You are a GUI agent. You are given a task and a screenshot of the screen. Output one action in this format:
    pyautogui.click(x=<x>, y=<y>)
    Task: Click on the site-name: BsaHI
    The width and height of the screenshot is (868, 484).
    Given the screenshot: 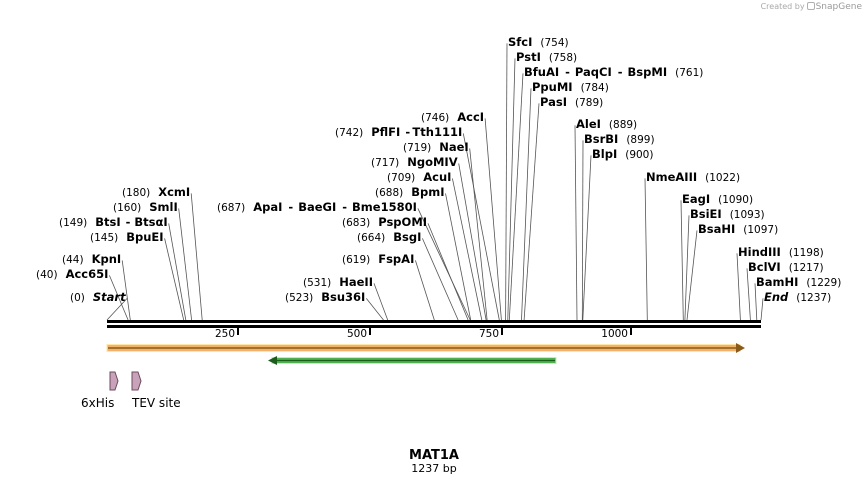 What is the action you would take?
    pyautogui.click(x=716, y=229)
    